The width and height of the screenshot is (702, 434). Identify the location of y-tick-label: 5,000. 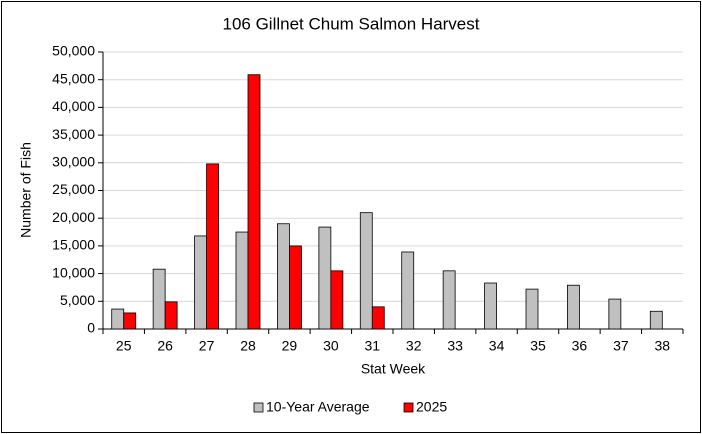
(77, 300).